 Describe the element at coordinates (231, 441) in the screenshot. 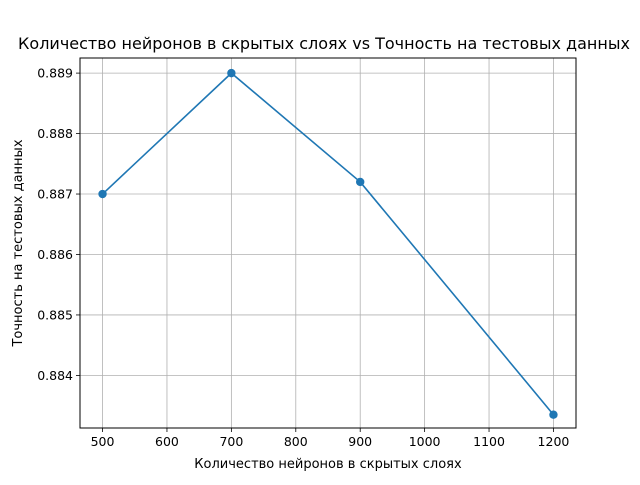

I see `x-tick-label: 700` at that location.